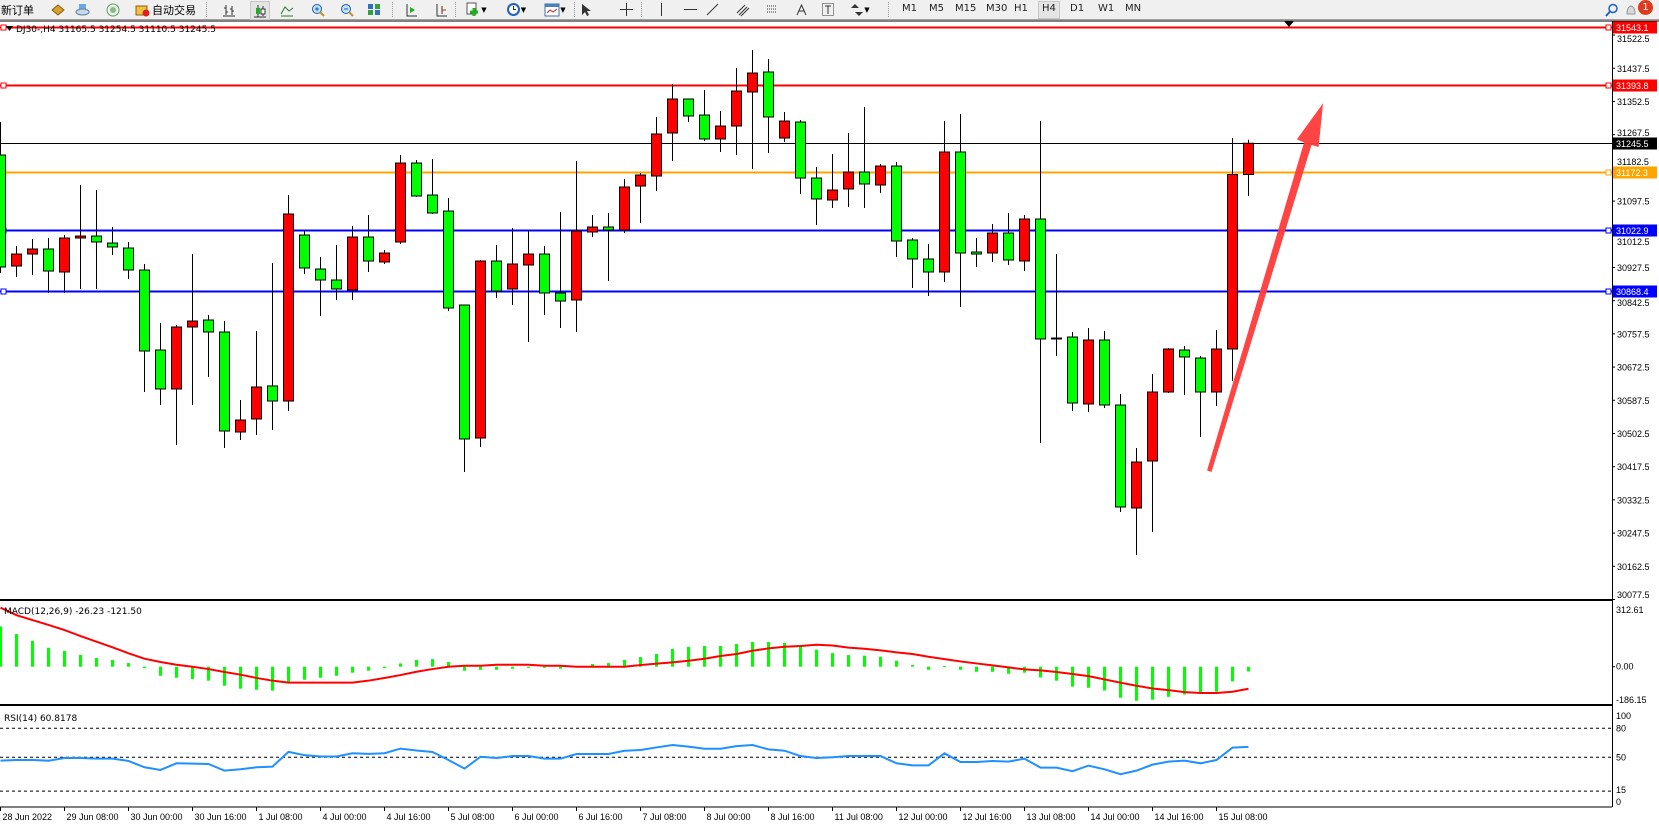 The image size is (1659, 827). I want to click on market-watch-icon, so click(58, 9).